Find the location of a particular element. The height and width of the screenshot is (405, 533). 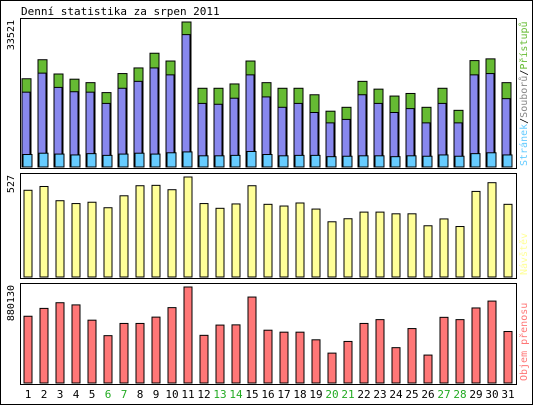

day-17-bars is located at coordinates (283, 127).